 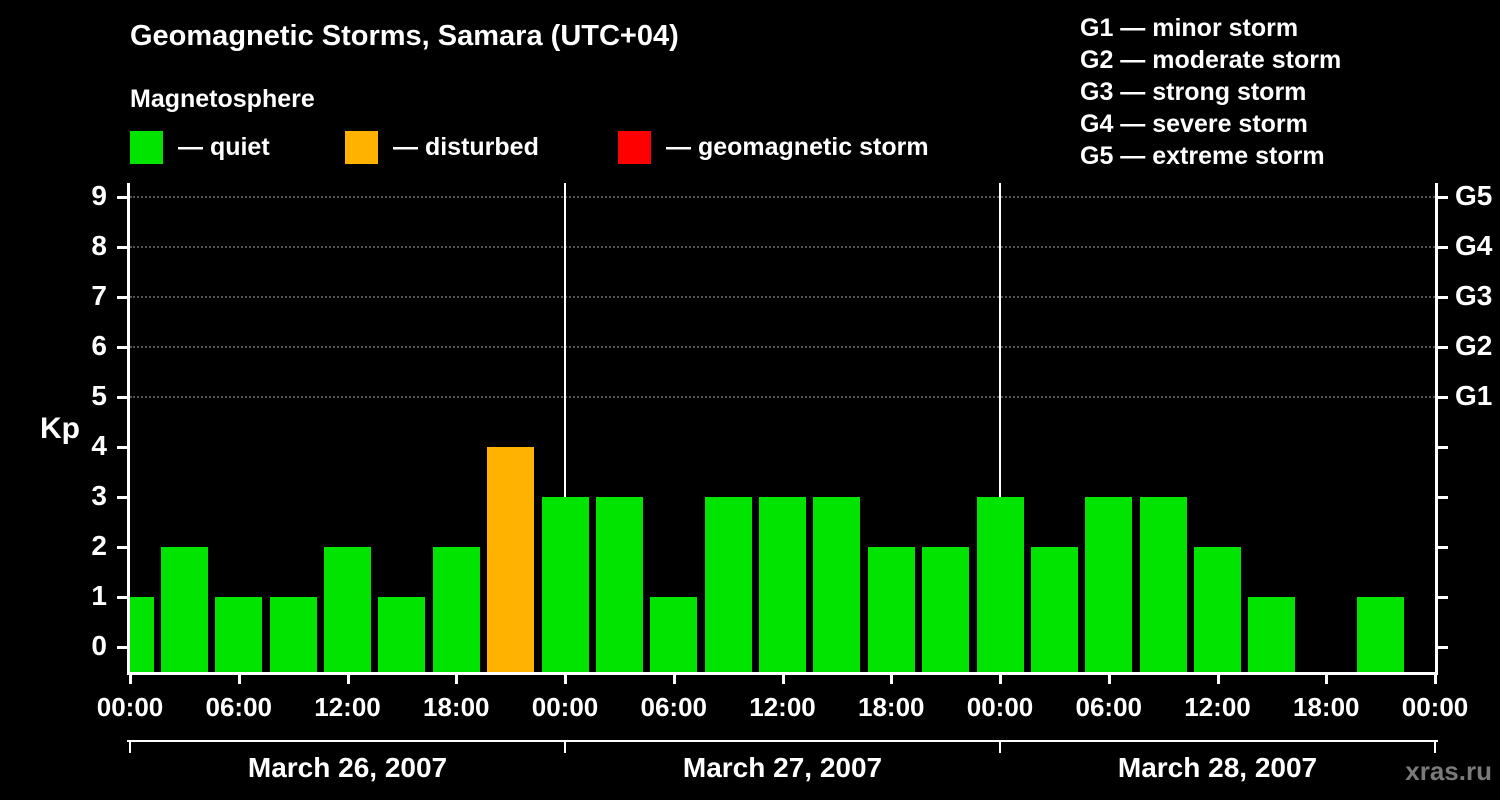 I want to click on gridline-kp8, so click(x=782, y=247).